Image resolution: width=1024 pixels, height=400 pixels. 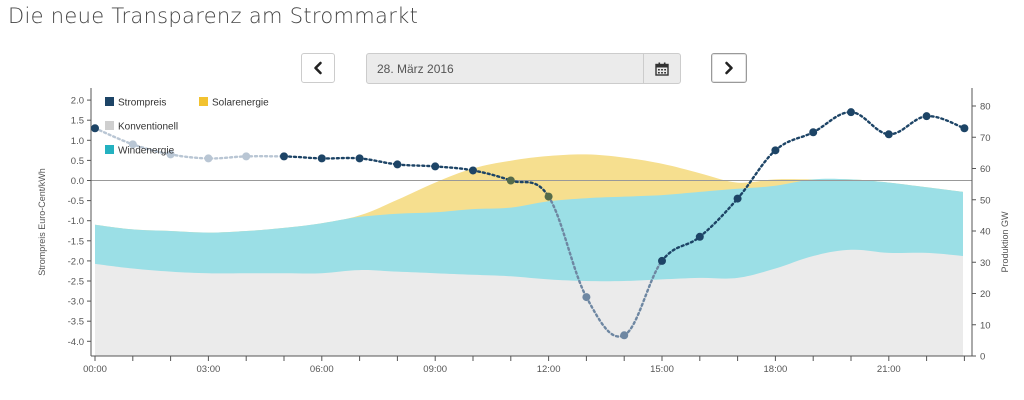 I want to click on x-tick-label: 12:00, so click(x=549, y=369).